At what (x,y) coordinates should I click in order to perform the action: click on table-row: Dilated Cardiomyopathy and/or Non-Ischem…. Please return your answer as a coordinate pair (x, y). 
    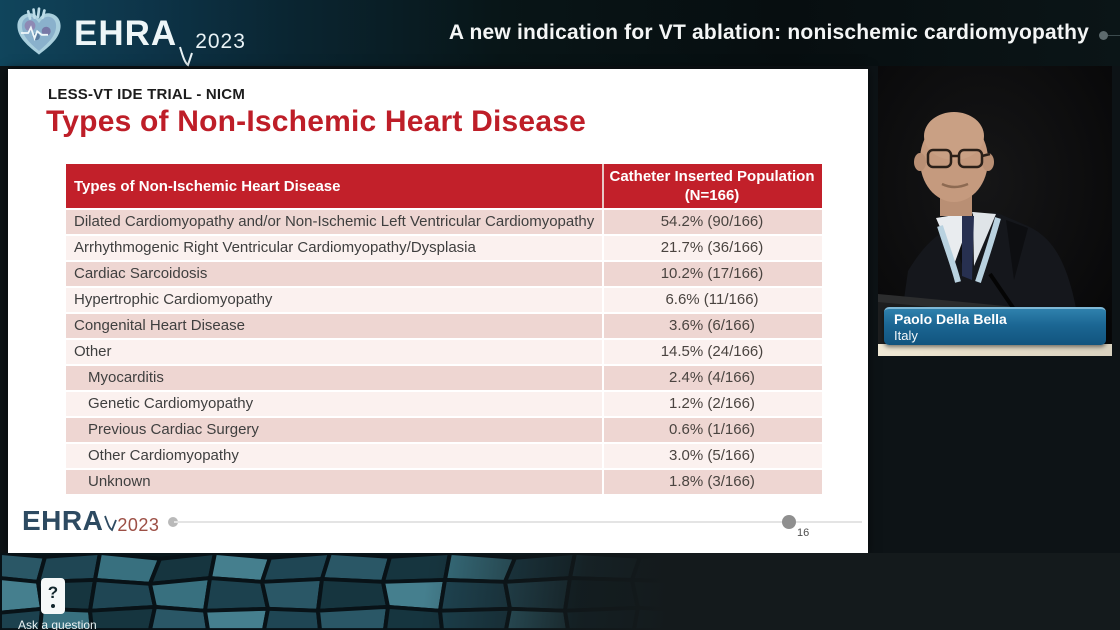
    Looking at the image, I should click on (444, 223).